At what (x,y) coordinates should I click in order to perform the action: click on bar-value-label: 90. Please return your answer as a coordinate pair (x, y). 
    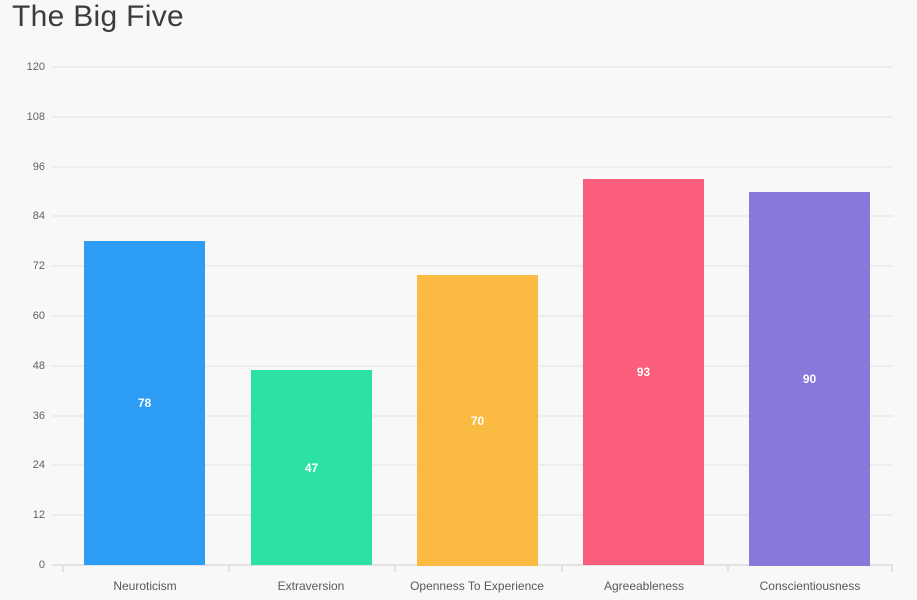
    Looking at the image, I should click on (809, 379).